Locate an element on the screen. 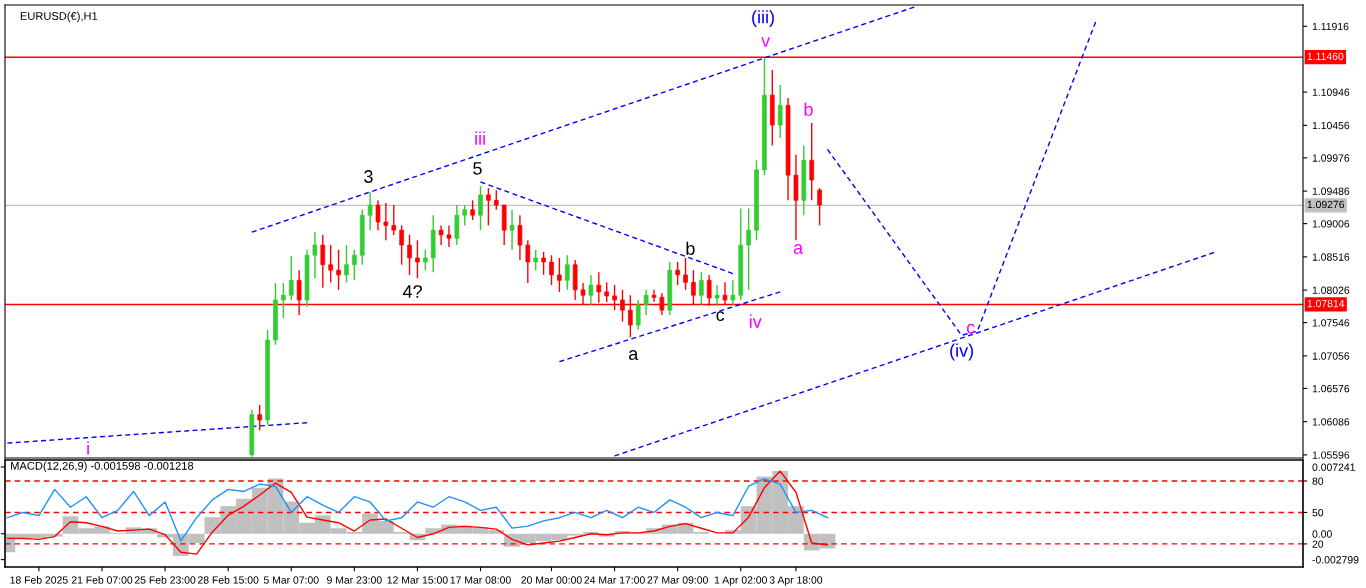  ref-line-label: 1.07814 is located at coordinates (1326, 303).